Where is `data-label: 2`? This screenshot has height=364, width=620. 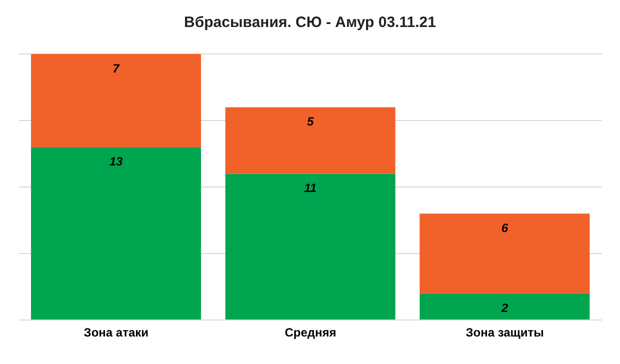
data-label: 2 is located at coordinates (504, 307).